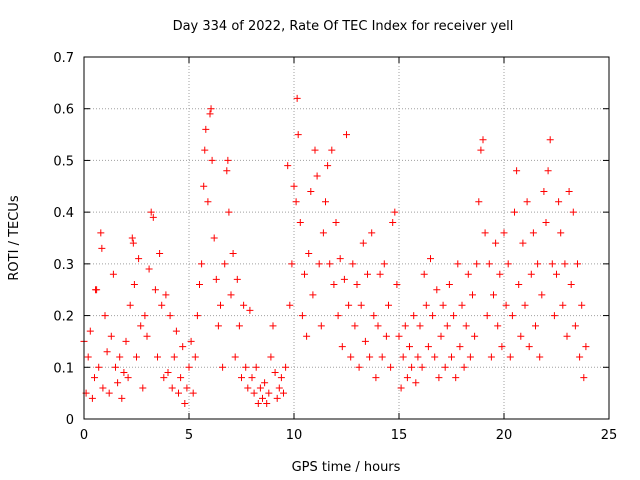  What do you see at coordinates (63, 317) in the screenshot?
I see `y-tick-label: 0.2` at bounding box center [63, 317].